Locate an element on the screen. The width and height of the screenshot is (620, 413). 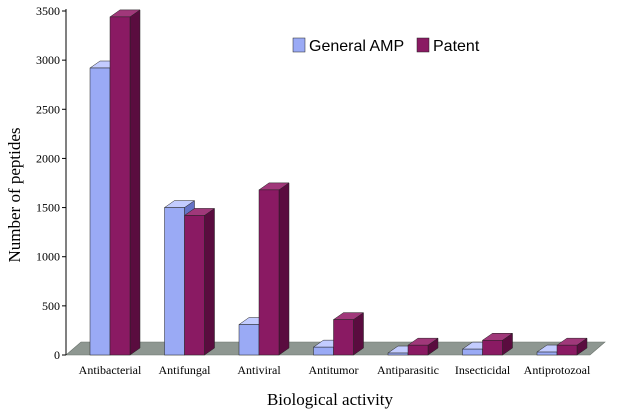
bar-antiviral-patent is located at coordinates (274, 269).